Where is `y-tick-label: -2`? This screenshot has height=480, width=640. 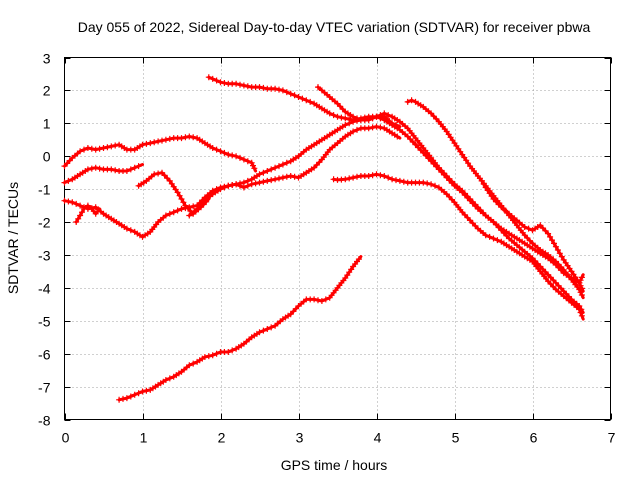 y-tick-label: -2 is located at coordinates (44, 223).